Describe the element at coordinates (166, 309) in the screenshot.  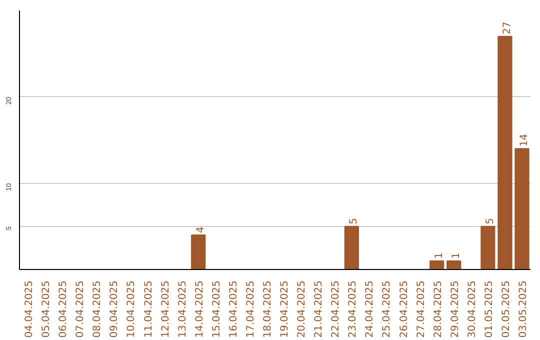
I see `x-tick-label: 12.04.2025` at that location.